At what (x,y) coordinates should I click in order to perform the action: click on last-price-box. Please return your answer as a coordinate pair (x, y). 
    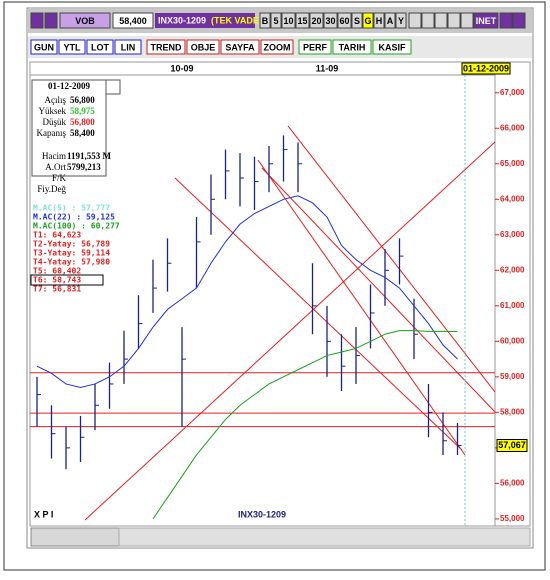
    Looking at the image, I should click on (512, 445).